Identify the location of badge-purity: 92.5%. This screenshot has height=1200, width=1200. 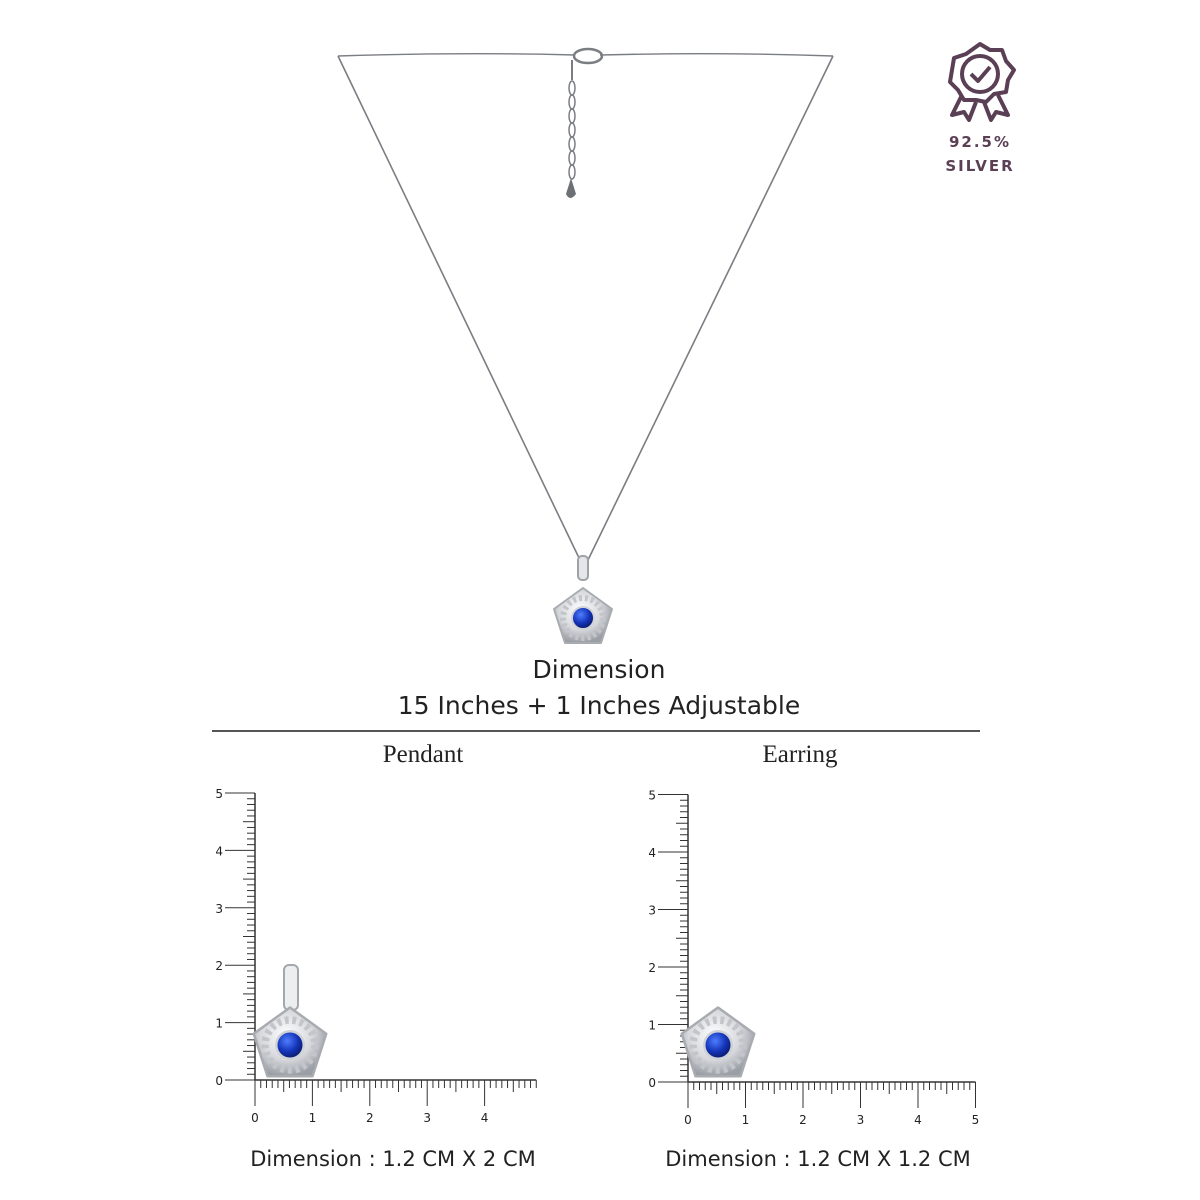
(980, 142).